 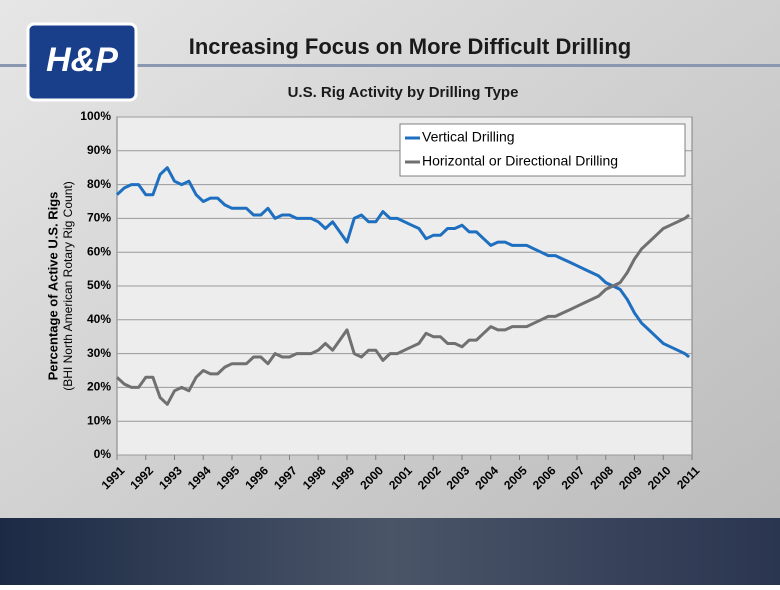 What do you see at coordinates (390, 551) in the screenshot?
I see `footer-band` at bounding box center [390, 551].